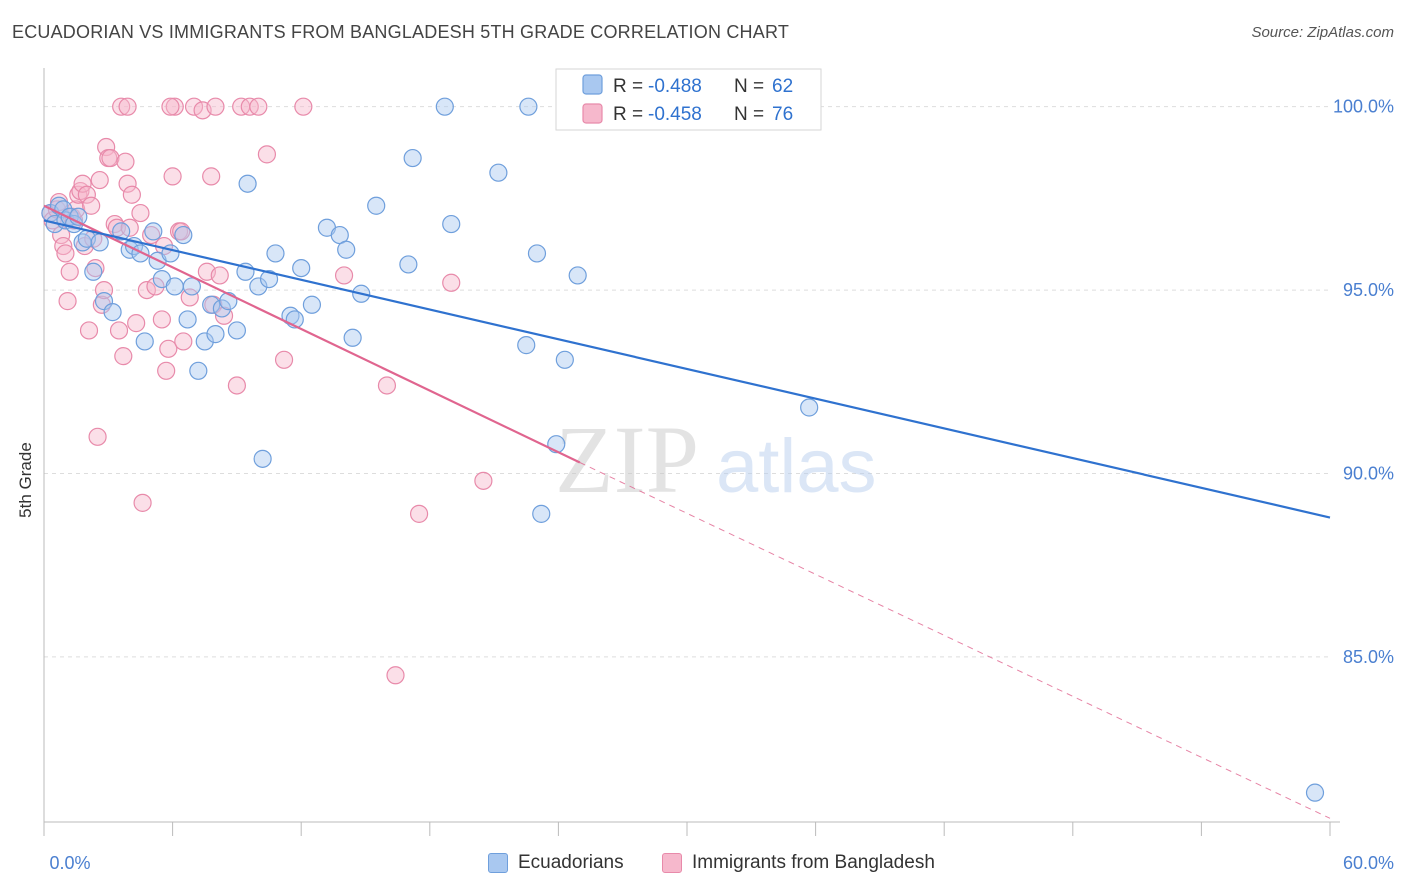 This screenshot has height=892, width=1406. I want to click on x-tick-labels: 0.0% 60.0%, so click(721, 863).